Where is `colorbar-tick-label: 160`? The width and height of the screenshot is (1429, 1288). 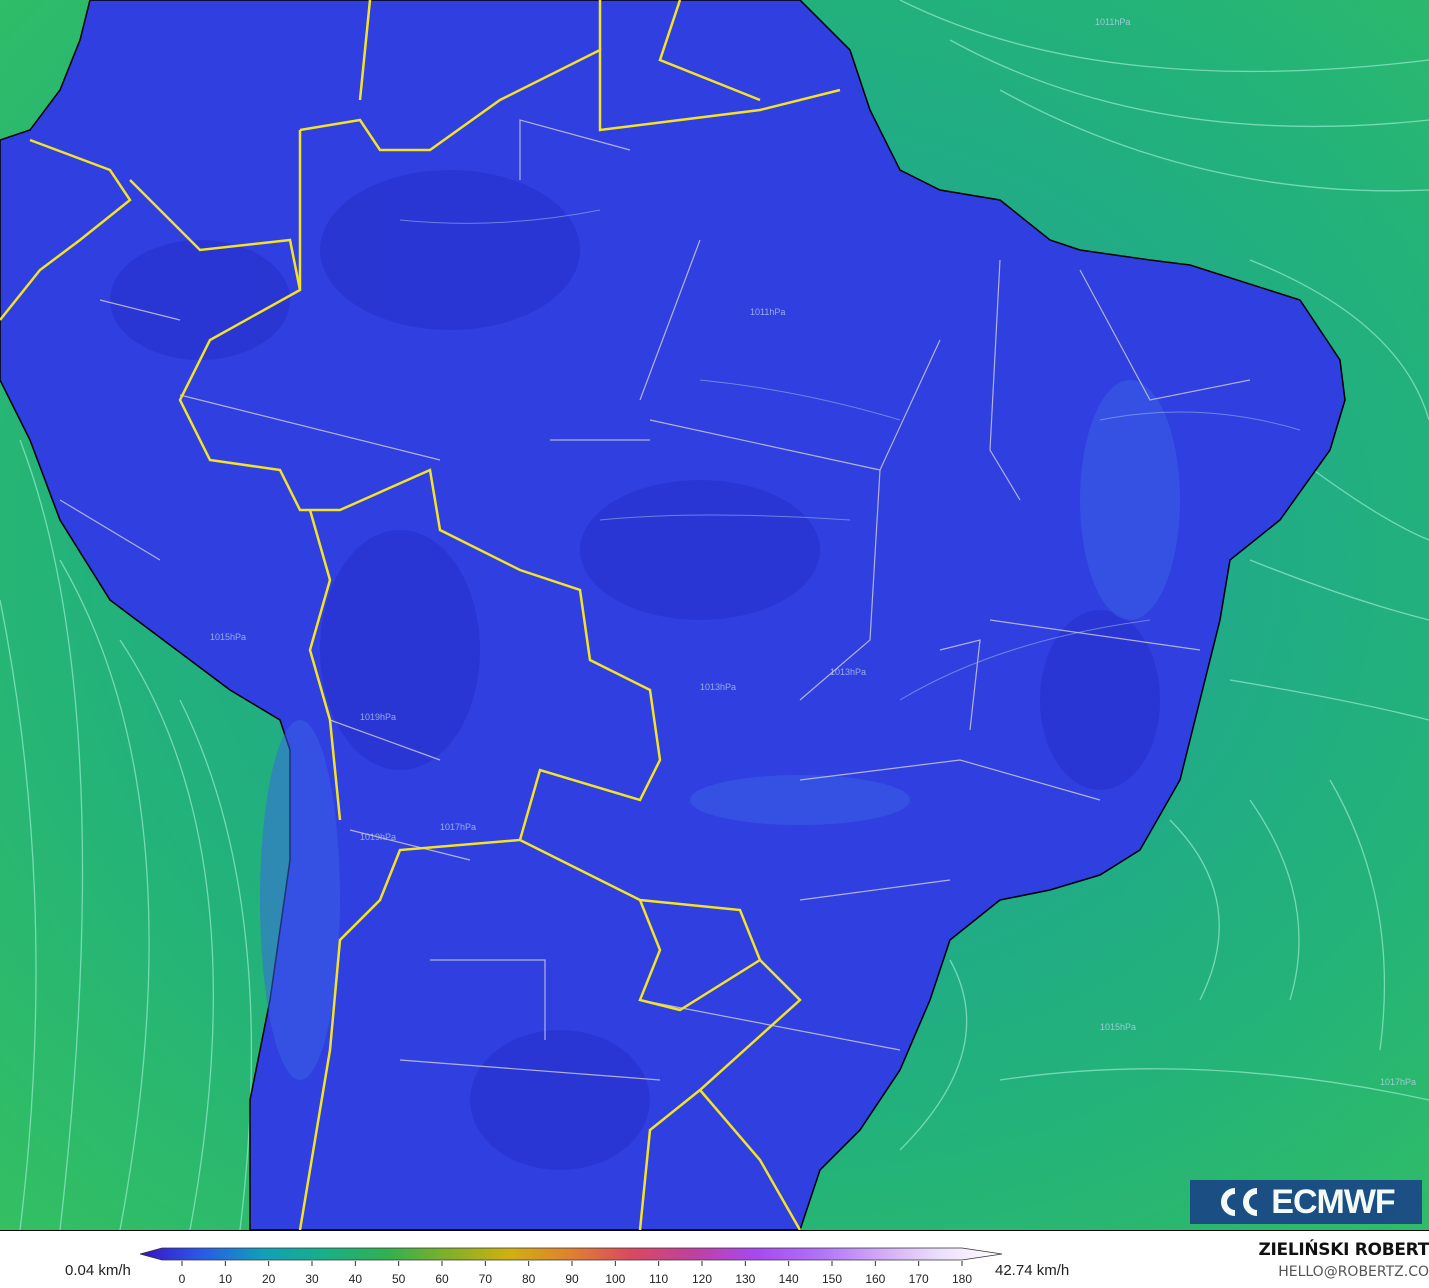 colorbar-tick-label: 160 is located at coordinates (875, 1279).